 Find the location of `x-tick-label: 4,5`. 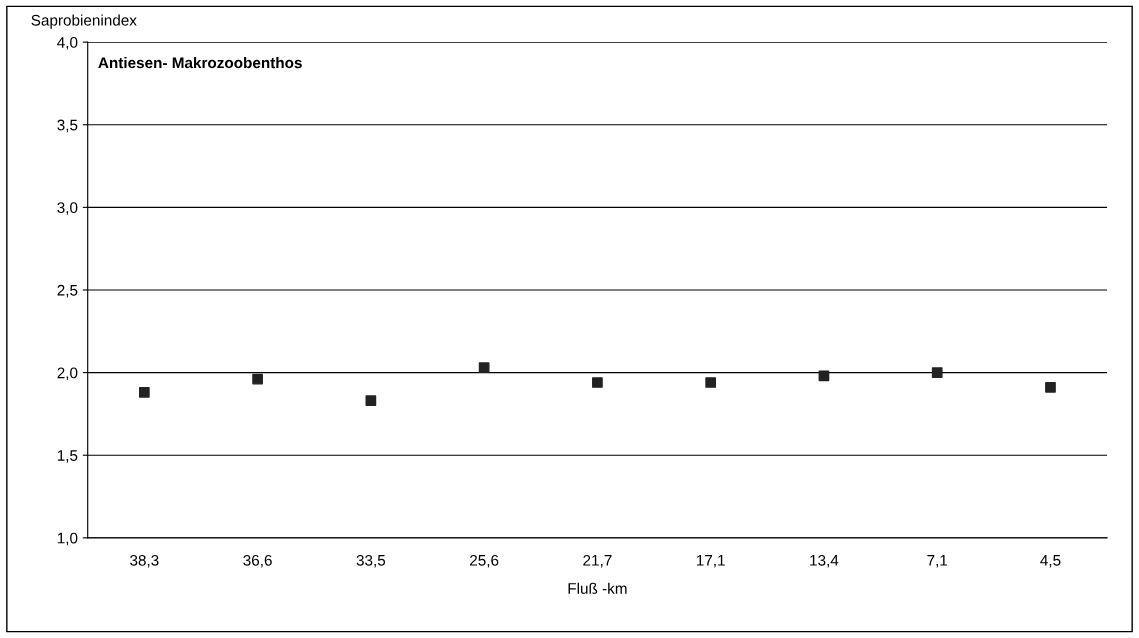

x-tick-label: 4,5 is located at coordinates (1050, 561).